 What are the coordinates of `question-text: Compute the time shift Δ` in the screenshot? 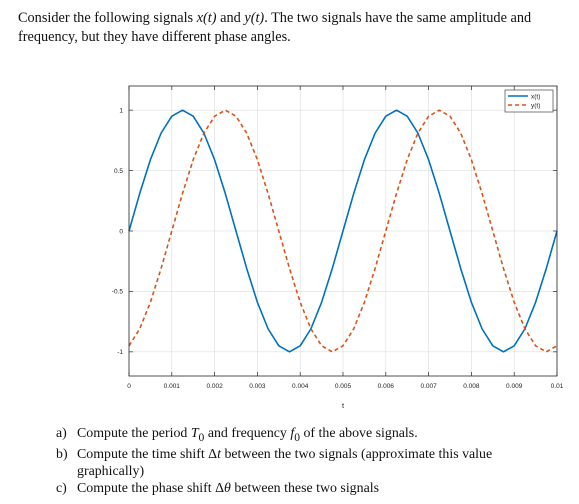 It's located at (147, 454).